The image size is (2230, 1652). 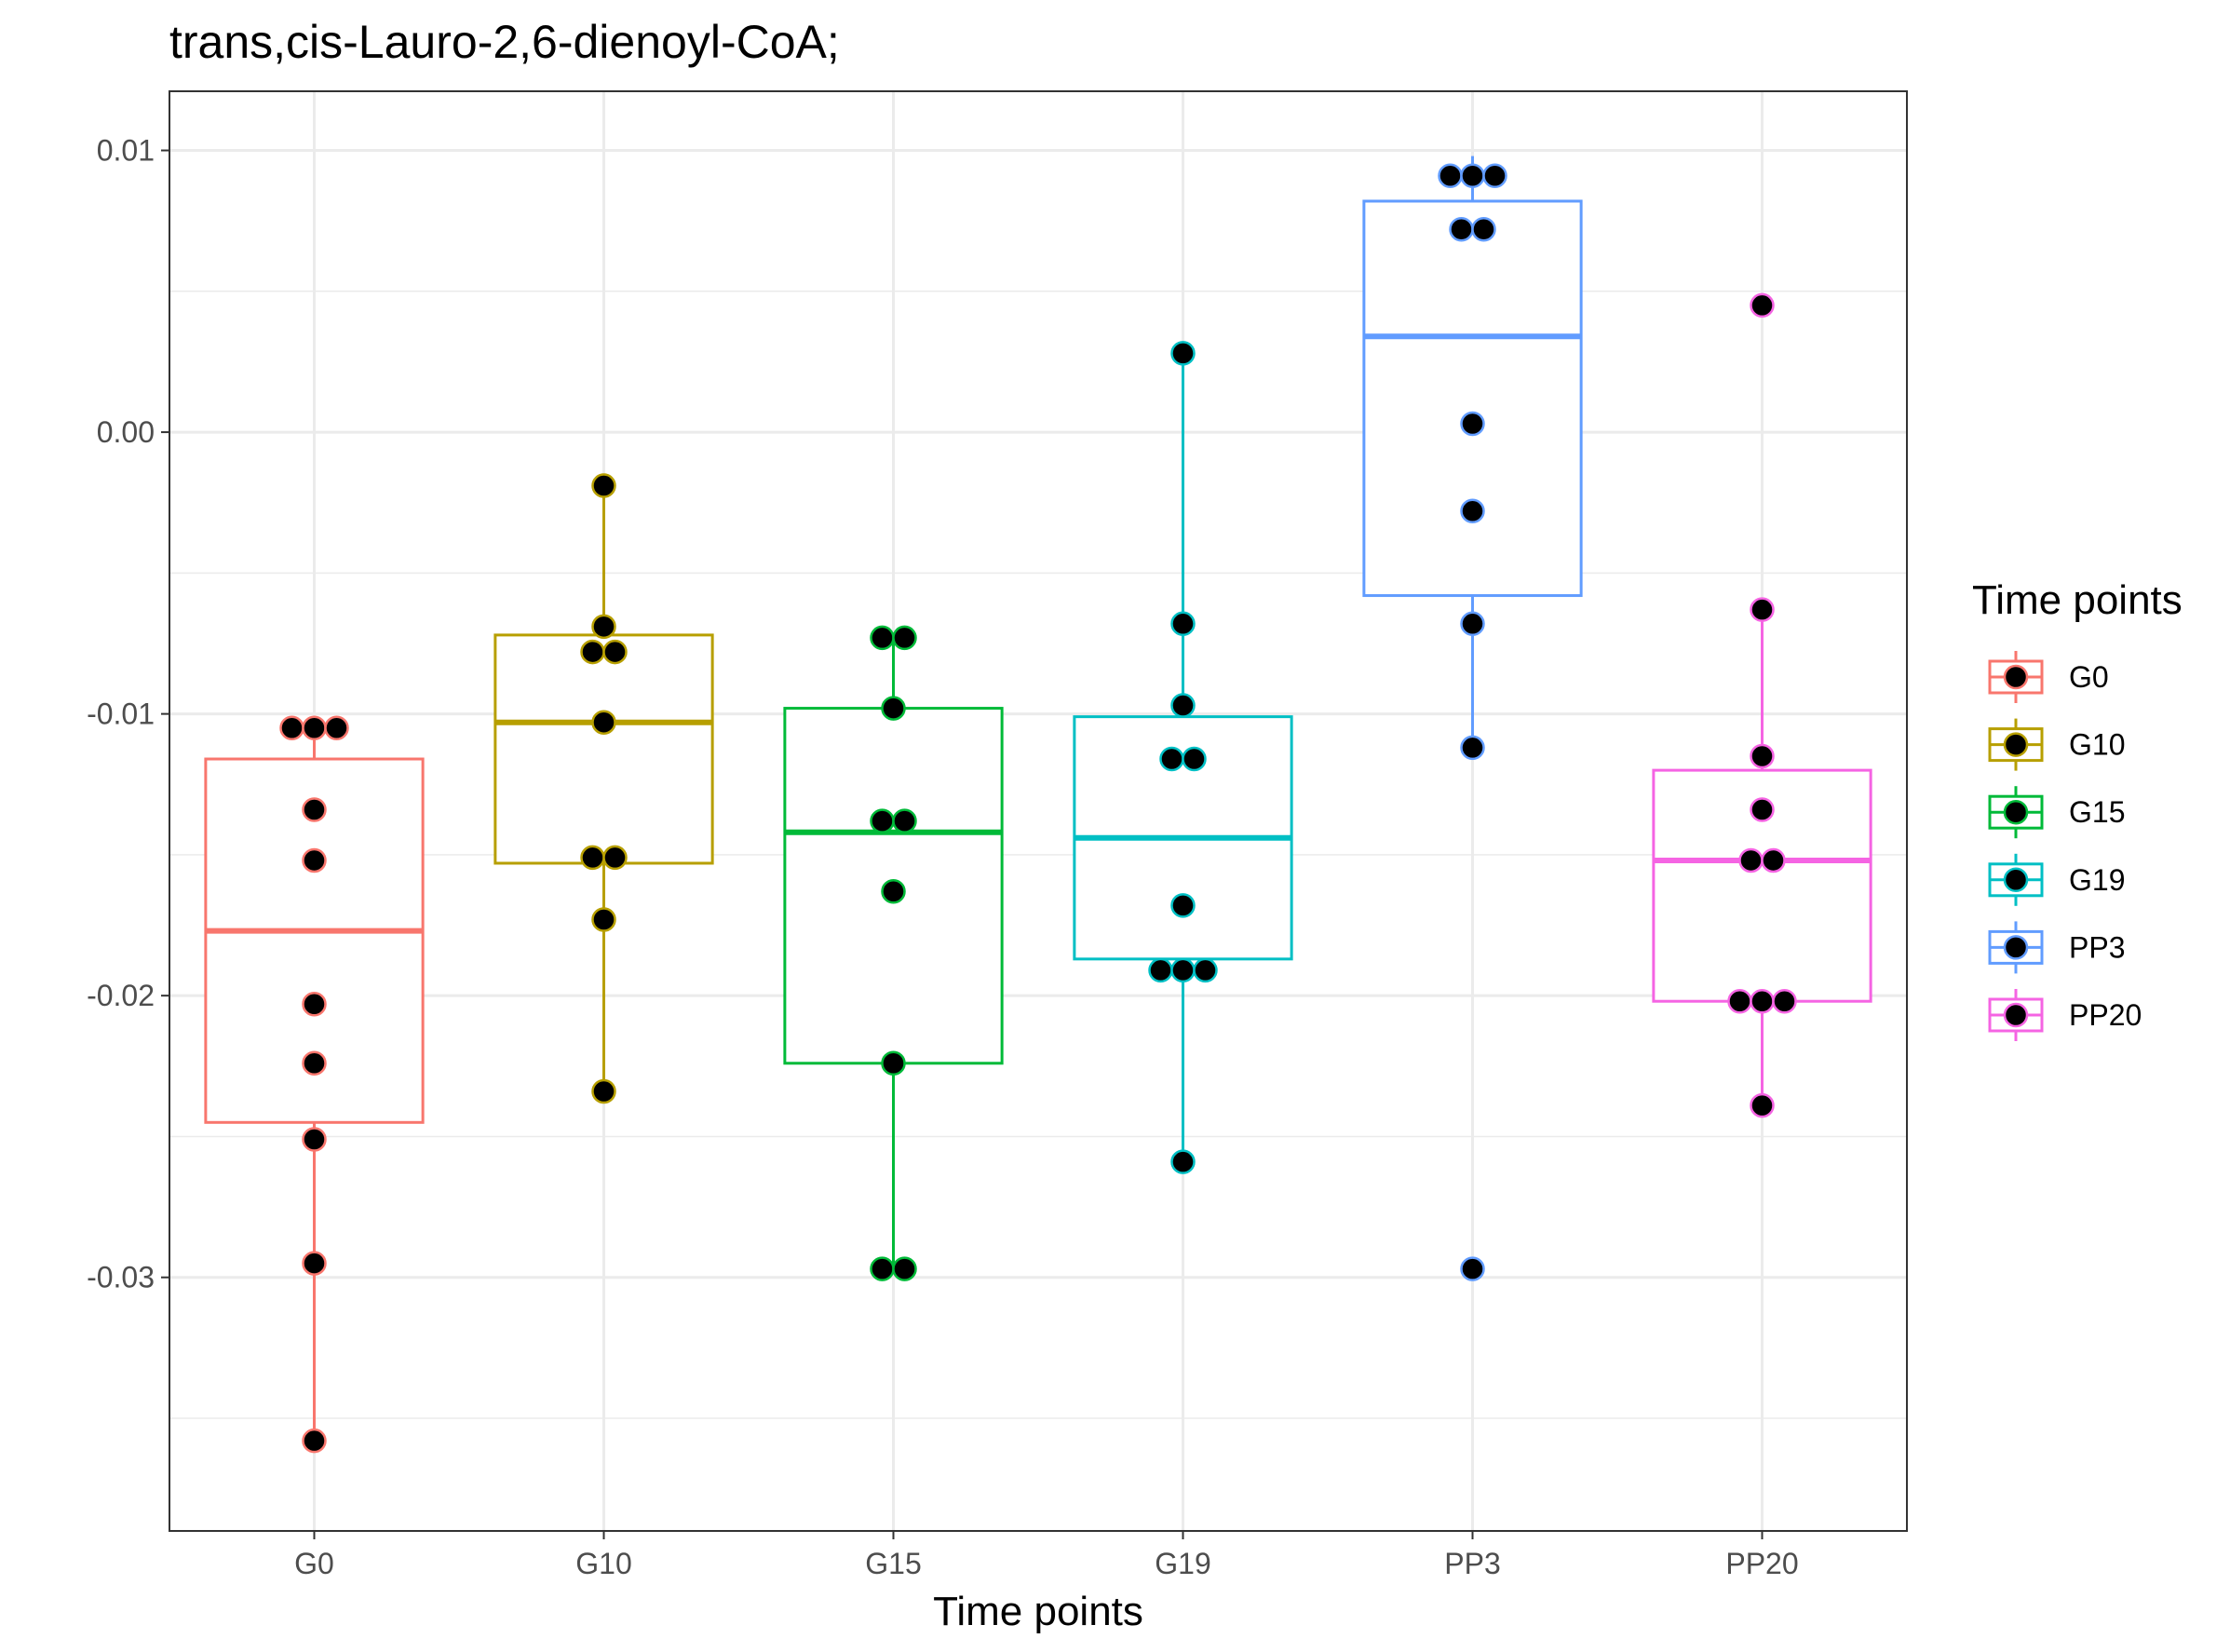 I want to click on x-tick-label: G15, so click(x=893, y=1563).